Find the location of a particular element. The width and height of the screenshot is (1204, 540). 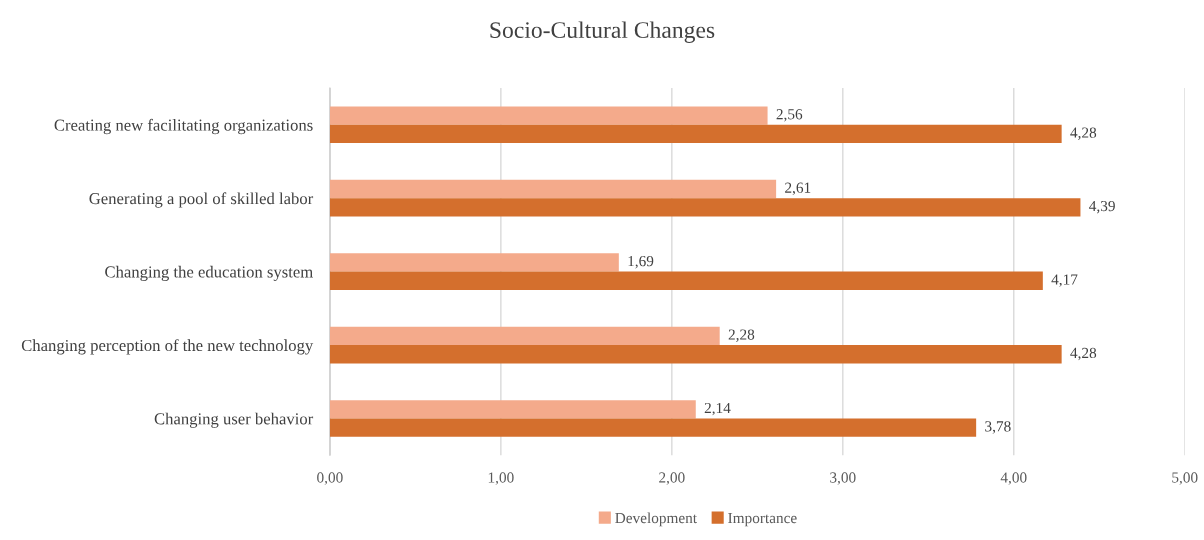

y-tick-label: Changing user behavior is located at coordinates (234, 420).